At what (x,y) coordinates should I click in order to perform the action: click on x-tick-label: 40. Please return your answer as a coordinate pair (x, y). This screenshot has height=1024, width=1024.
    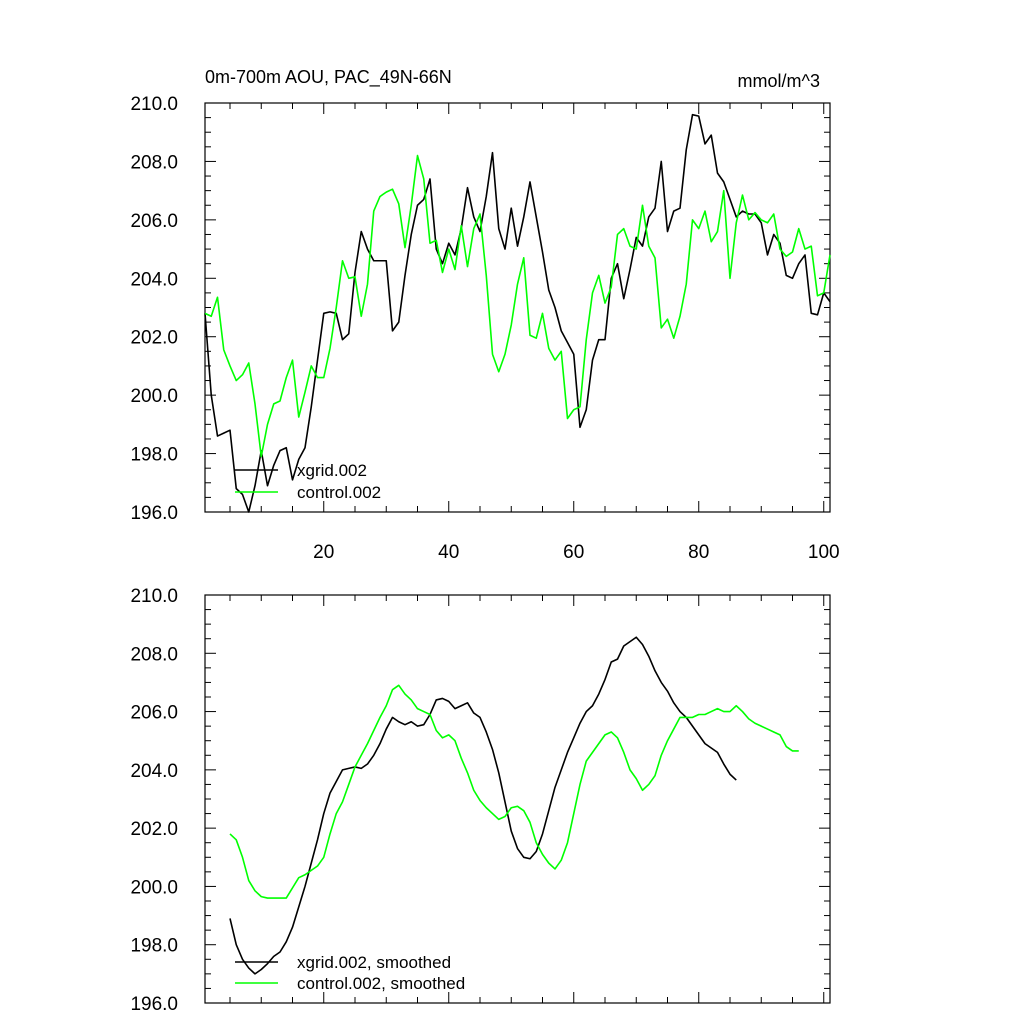
    Looking at the image, I should click on (448, 552).